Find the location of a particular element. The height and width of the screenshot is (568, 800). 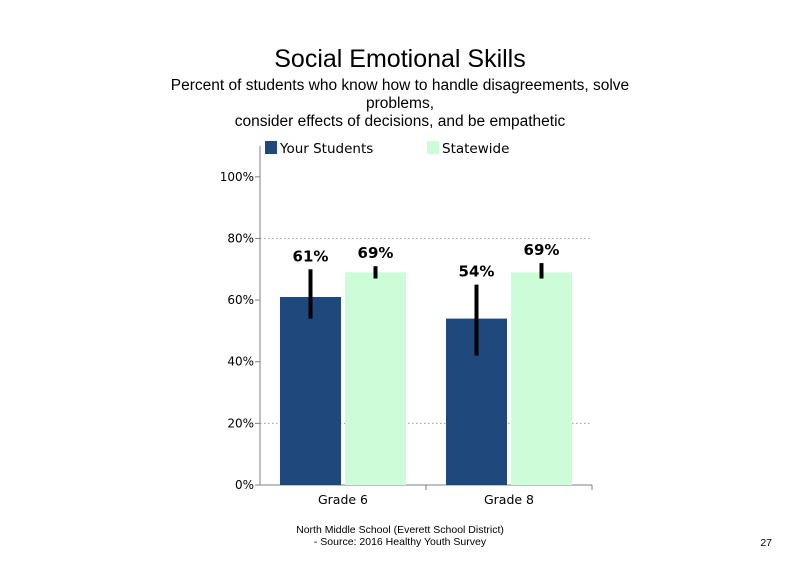

data-label: 54% is located at coordinates (477, 272).